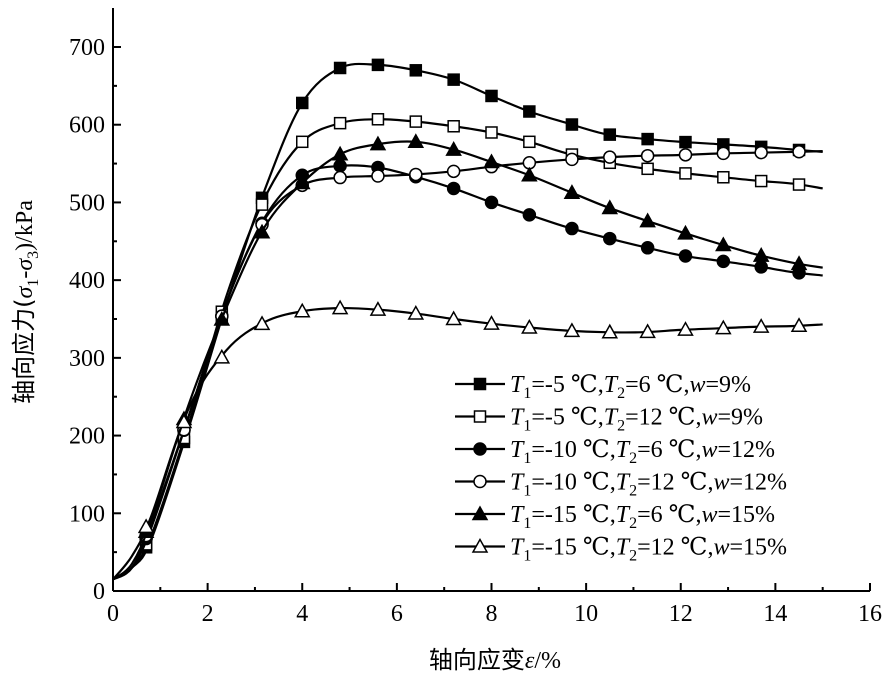  Describe the element at coordinates (87, 203) in the screenshot. I see `y-tick-label: 500` at that location.